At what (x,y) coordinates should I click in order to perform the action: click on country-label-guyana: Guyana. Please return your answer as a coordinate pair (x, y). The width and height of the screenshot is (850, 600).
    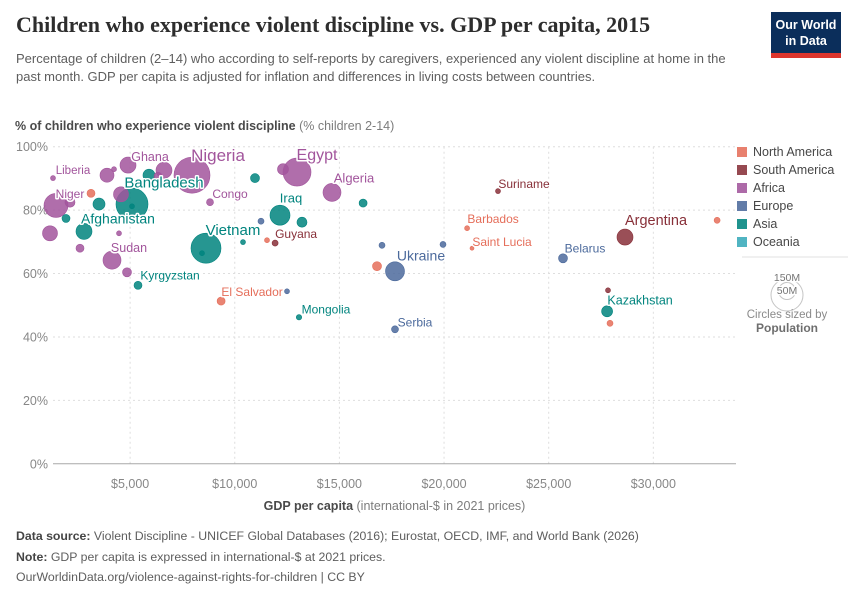
    Looking at the image, I should click on (296, 234).